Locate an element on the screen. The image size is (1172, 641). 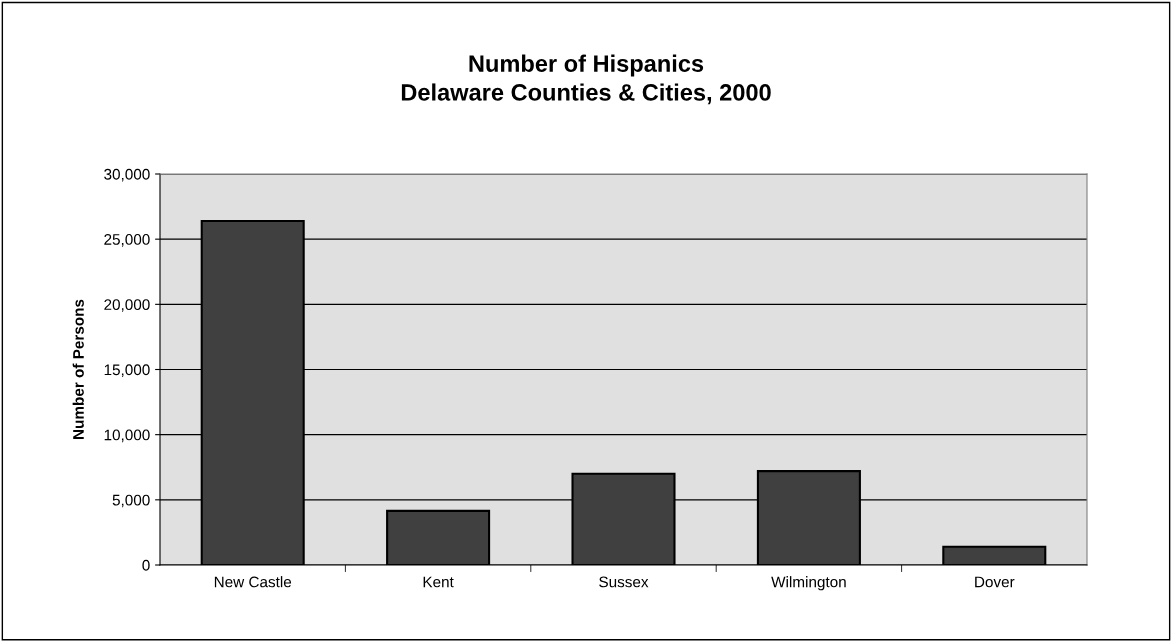
y-tick-label: 25,000 is located at coordinates (127, 240).